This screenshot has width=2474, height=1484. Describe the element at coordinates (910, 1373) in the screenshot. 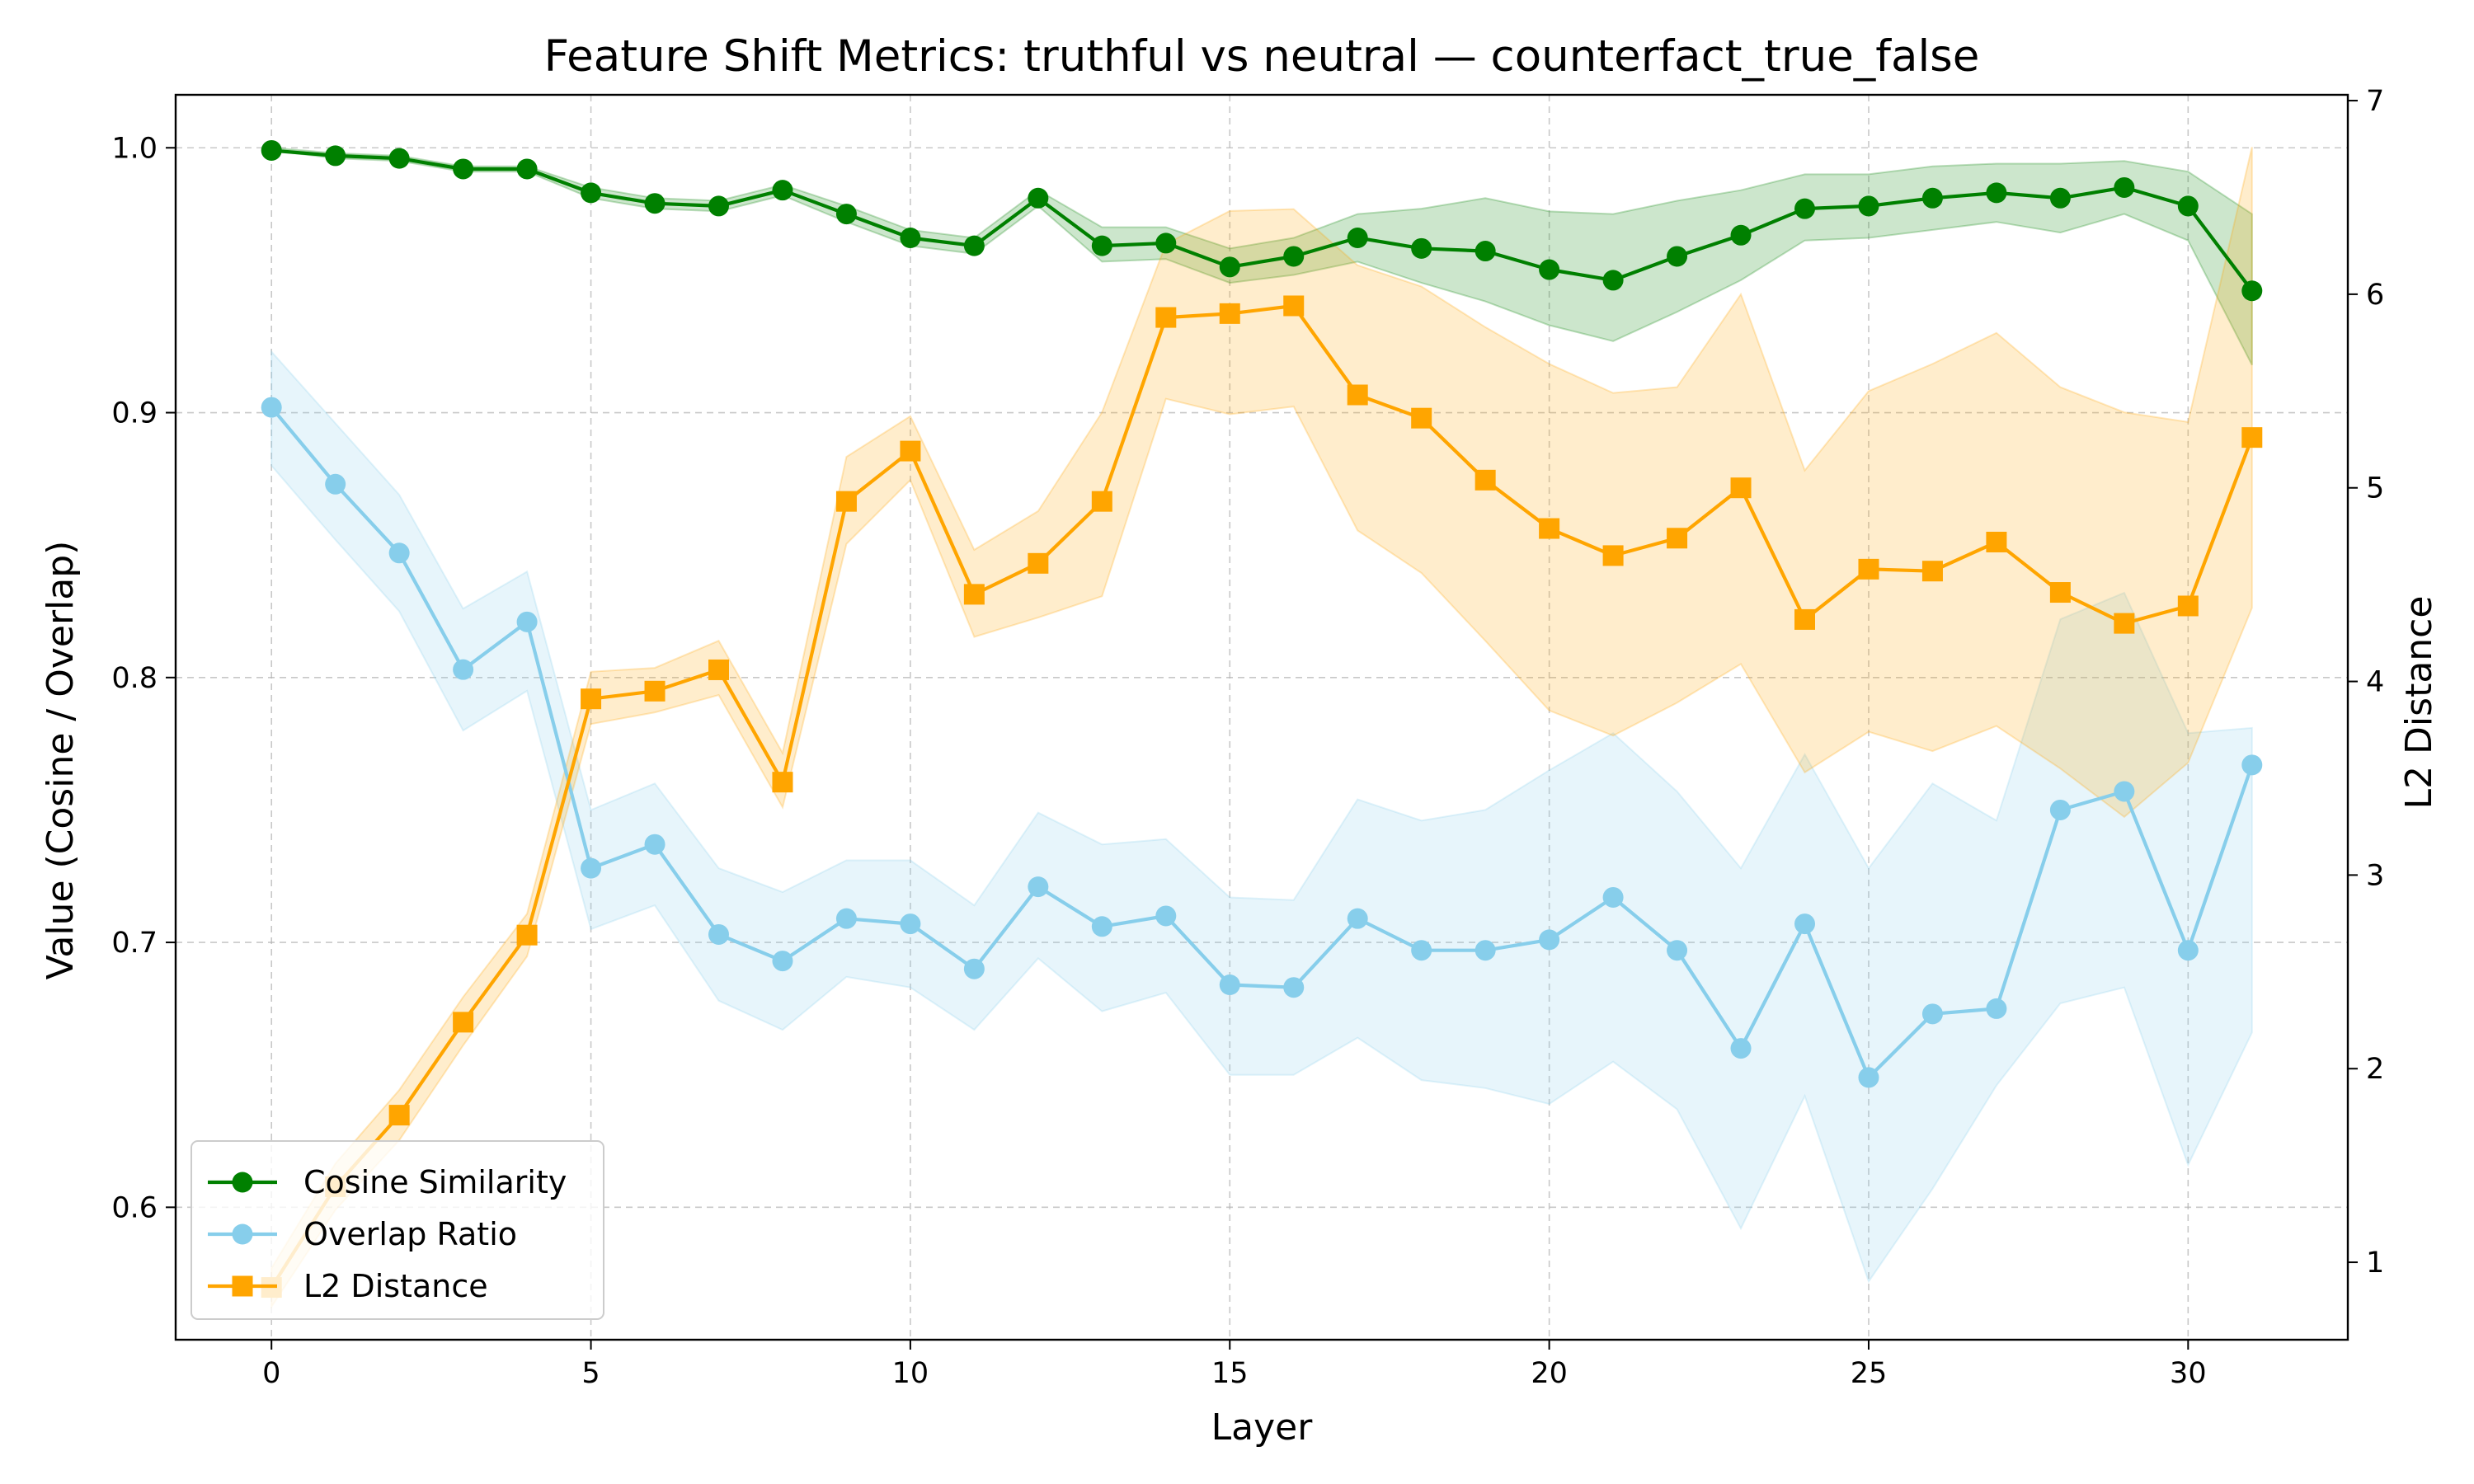

I see `x-tick-label: 10` at that location.